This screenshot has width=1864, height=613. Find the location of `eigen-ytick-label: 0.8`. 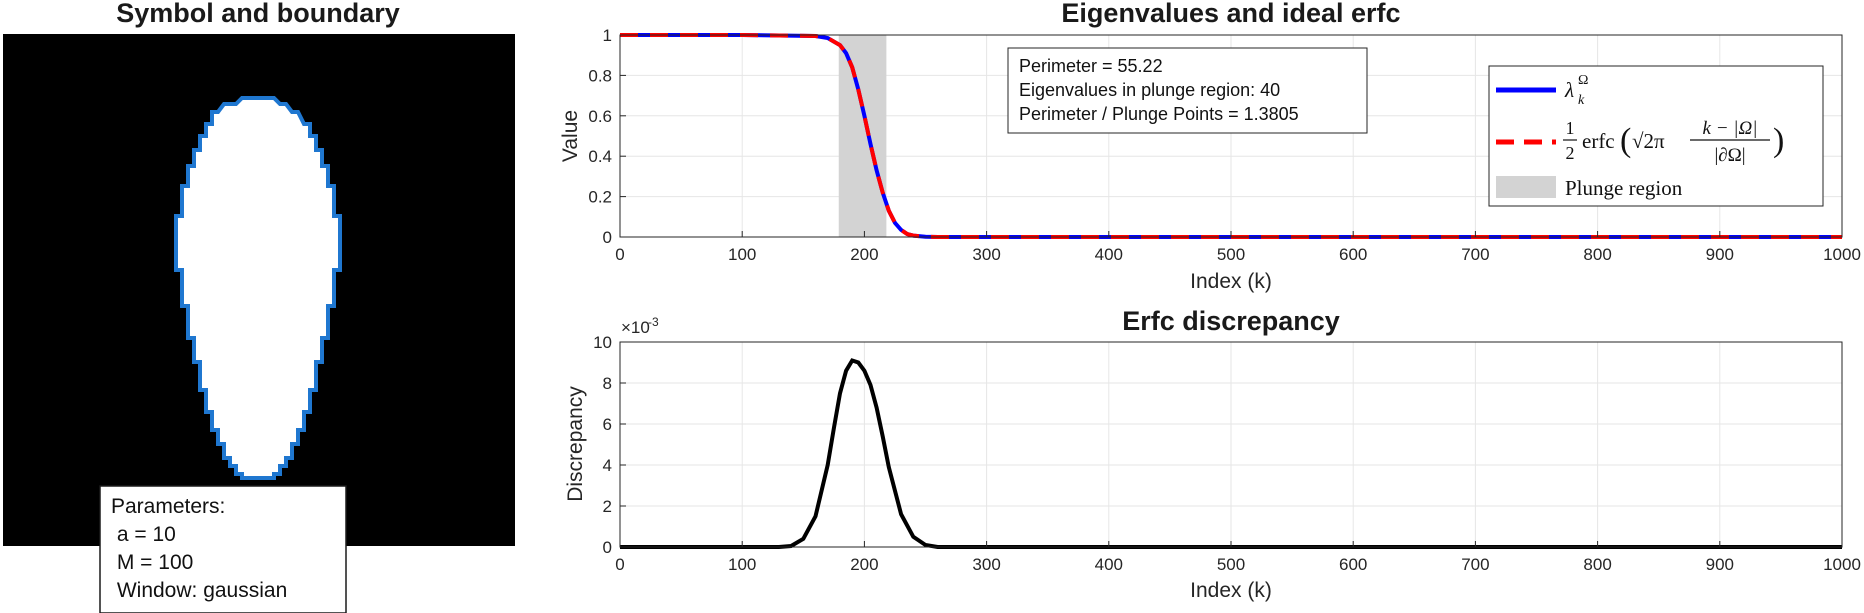

eigen-ytick-label: 0.8 is located at coordinates (600, 75).